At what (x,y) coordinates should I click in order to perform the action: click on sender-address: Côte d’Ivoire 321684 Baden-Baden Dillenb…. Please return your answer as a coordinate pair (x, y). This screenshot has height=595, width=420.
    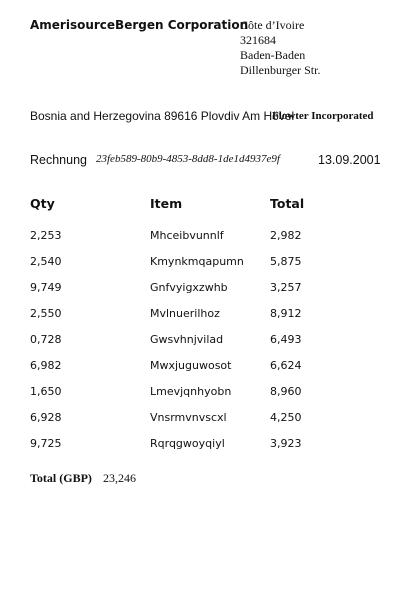
    Looking at the image, I should click on (280, 48).